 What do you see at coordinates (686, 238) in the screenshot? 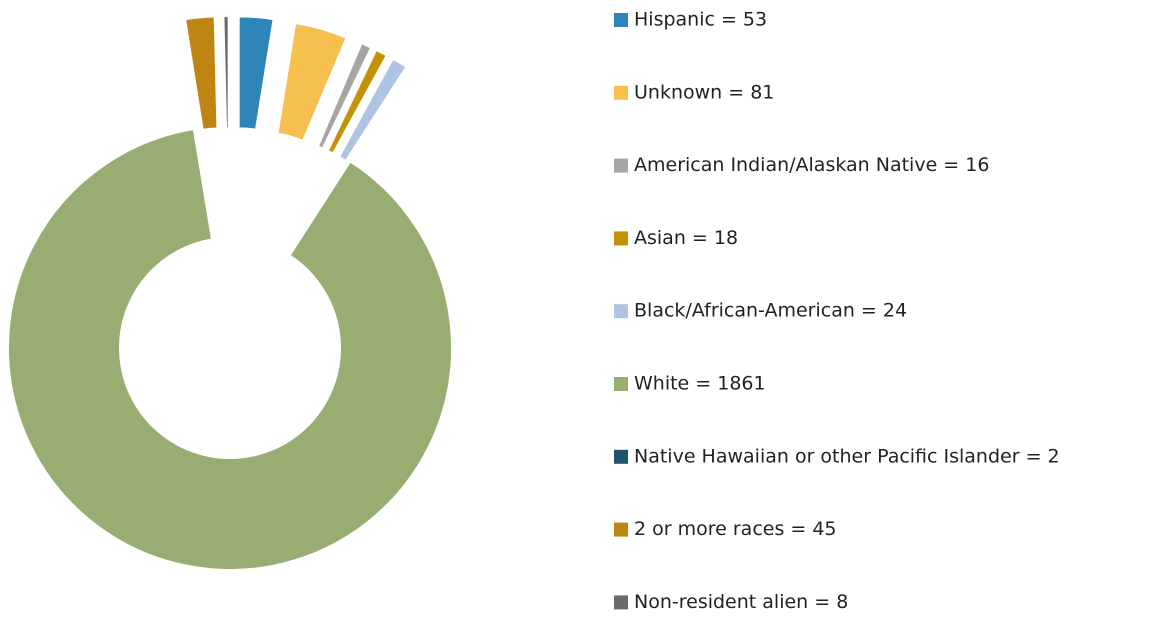
I see `legend-label: Asian = 18` at bounding box center [686, 238].